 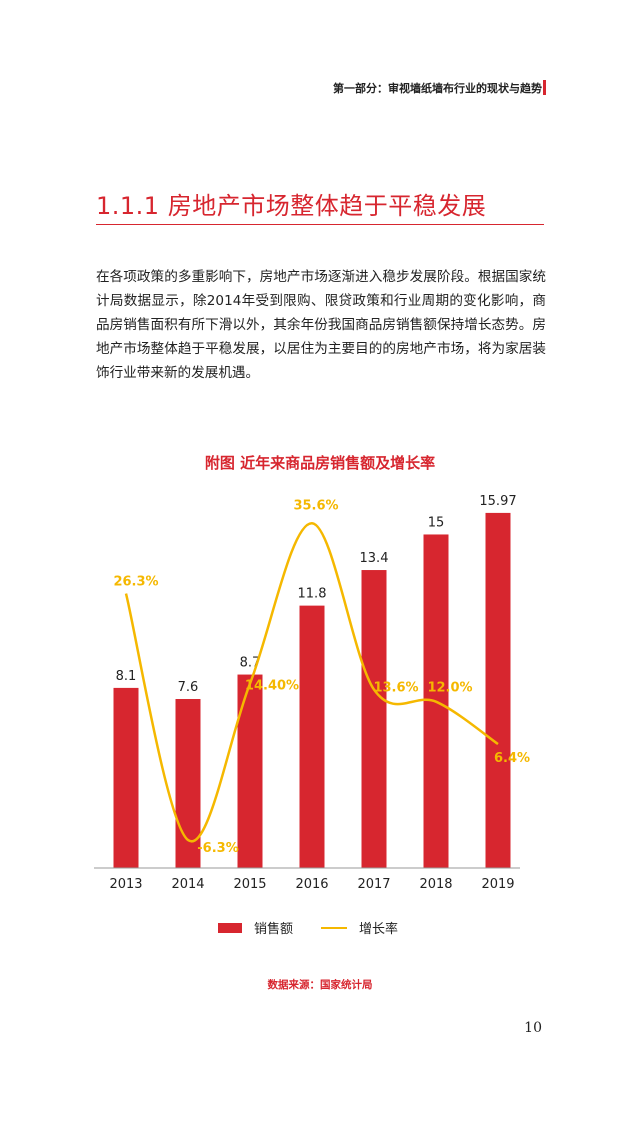 What do you see at coordinates (395, 688) in the screenshot?
I see `line-label-2017: 13.6%` at bounding box center [395, 688].